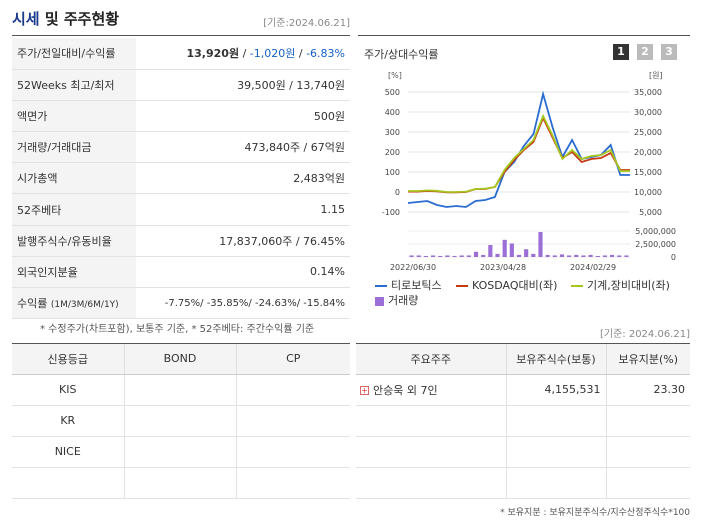 The image size is (702, 525). Describe the element at coordinates (403, 300) in the screenshot. I see `legend-label: 거래량` at that location.